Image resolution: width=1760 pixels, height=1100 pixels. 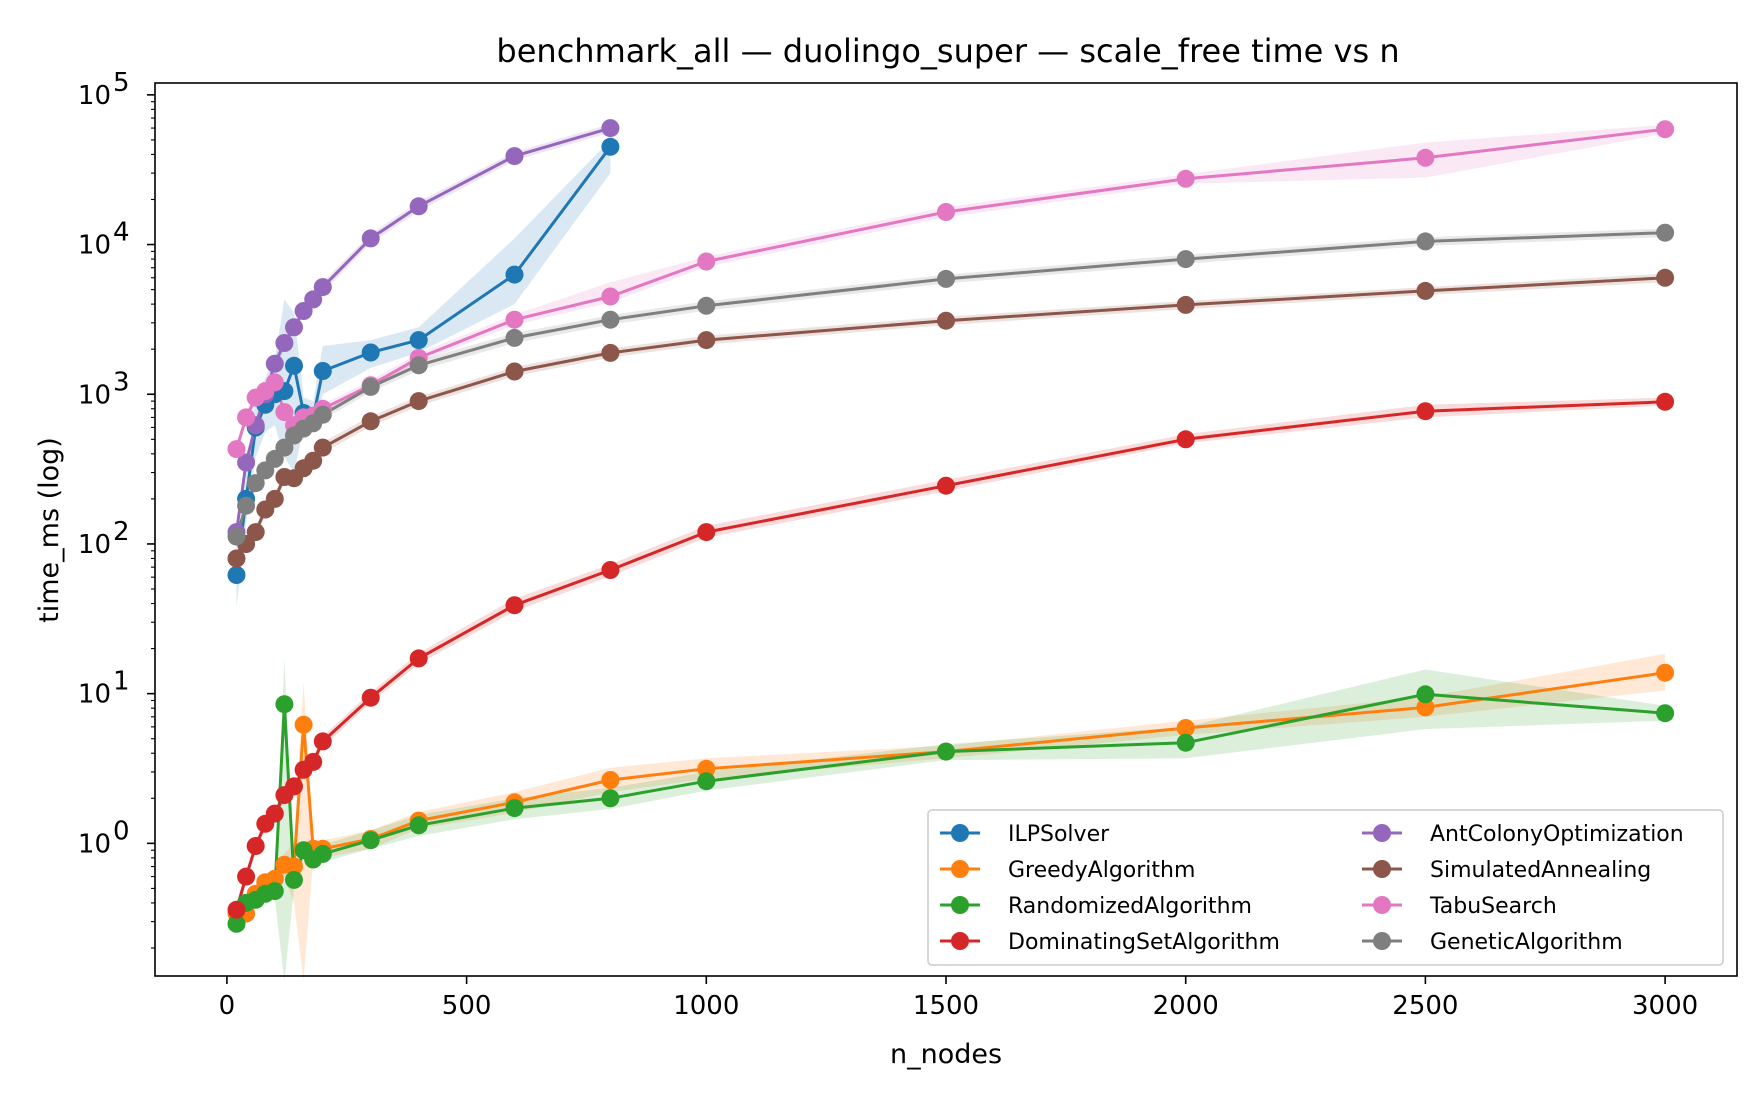 I want to click on x-tick-label: 0, so click(x=227, y=1006).